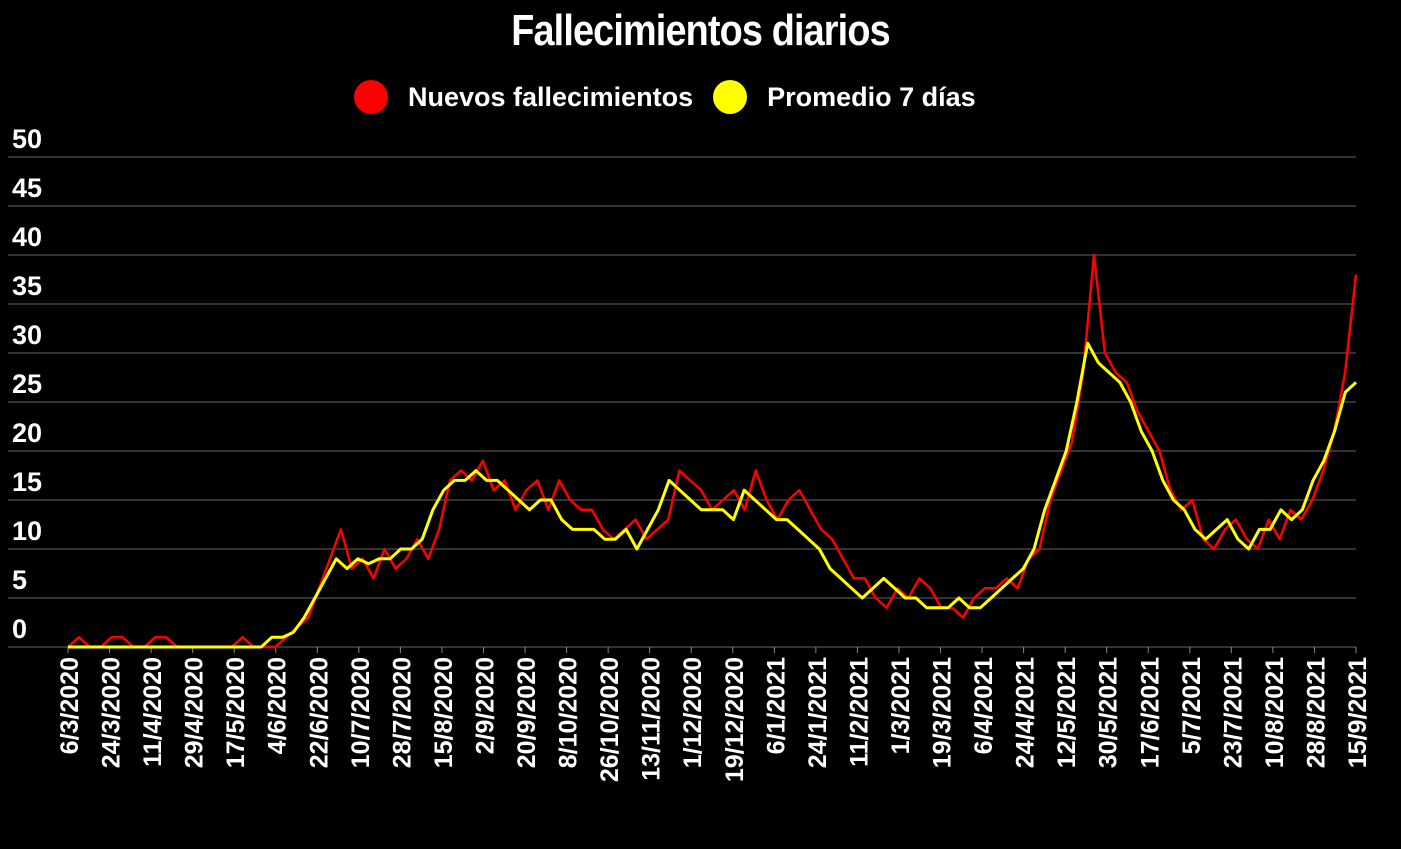 The image size is (1401, 849). Describe the element at coordinates (700, 30) in the screenshot. I see `chart-title: Fallecimientos diarios` at that location.